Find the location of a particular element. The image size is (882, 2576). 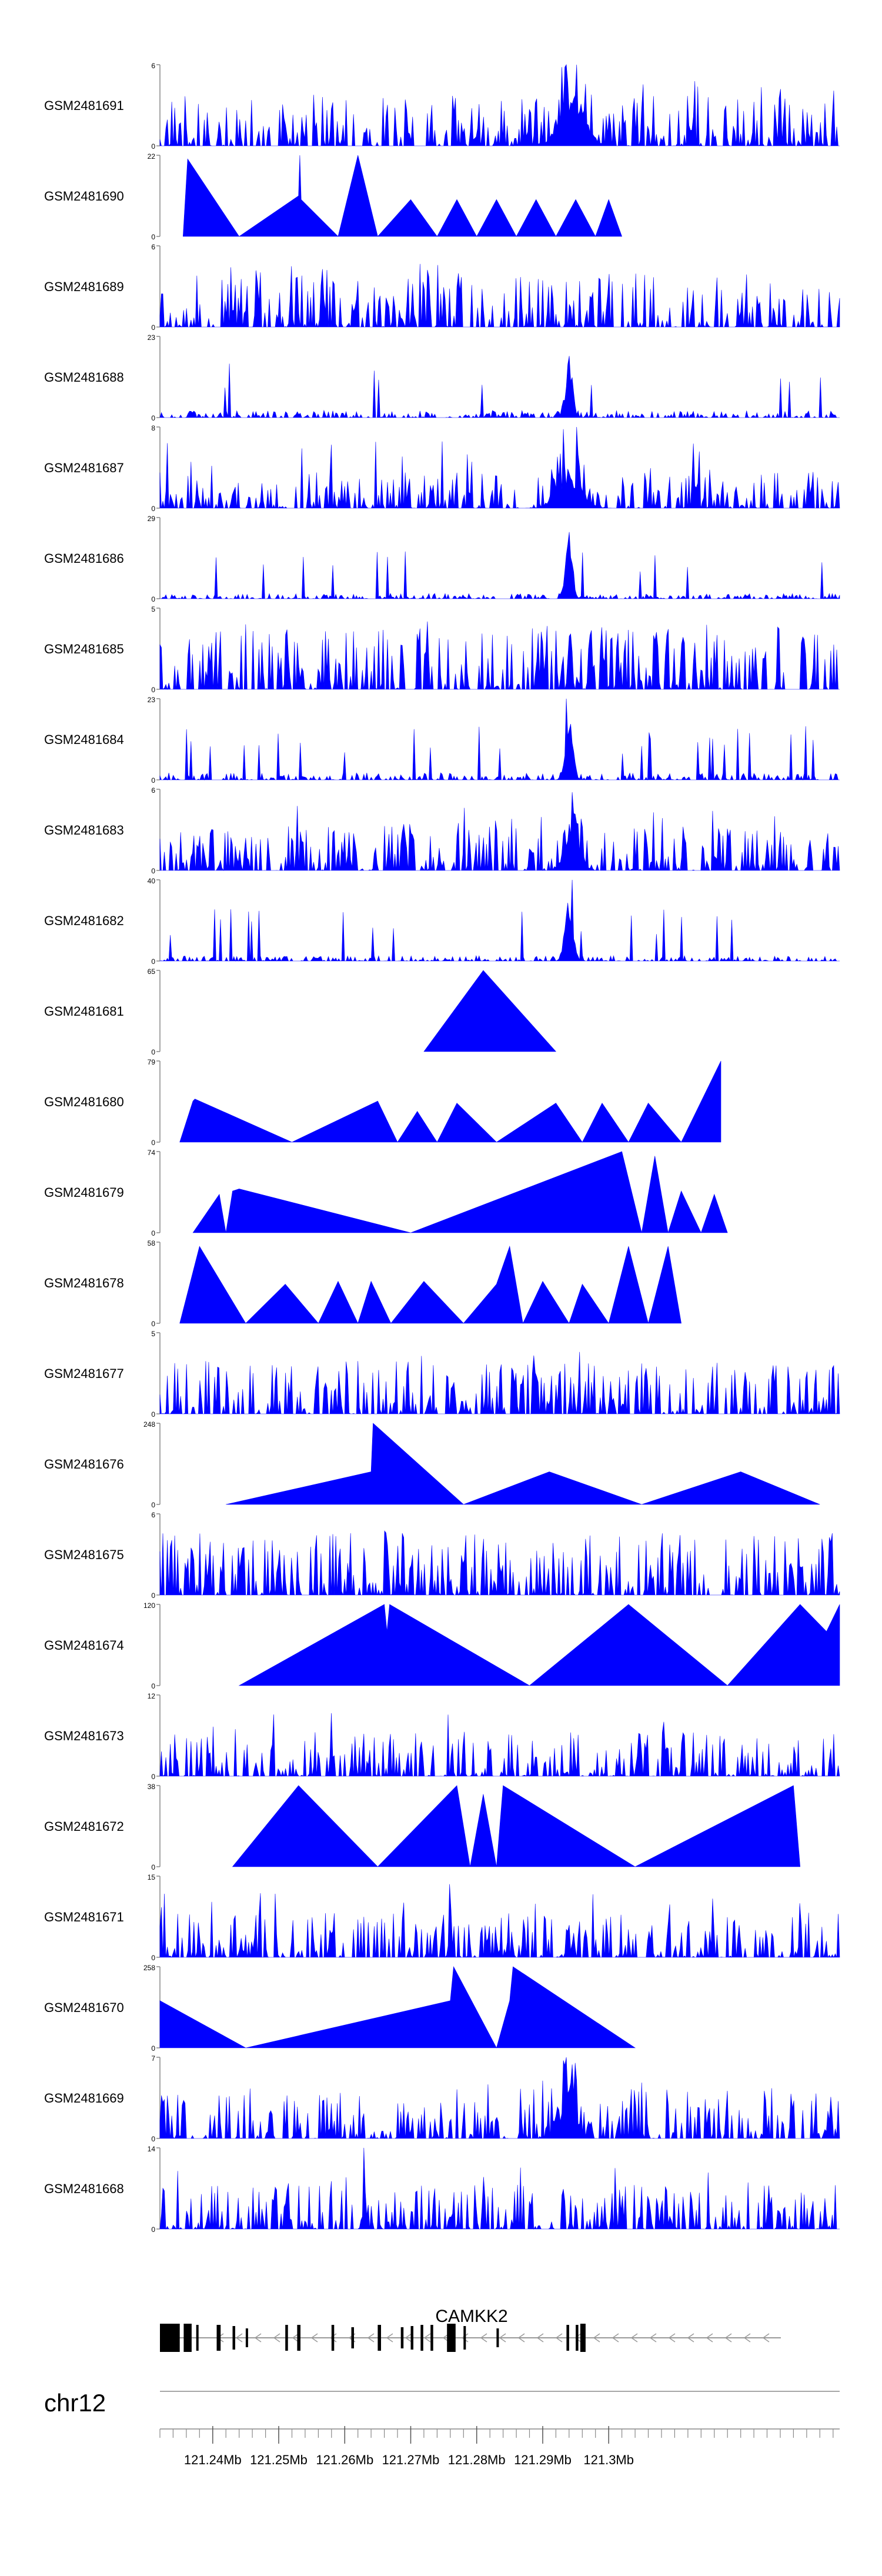

x-tick-label: 121.26Mb is located at coordinates (344, 2459).